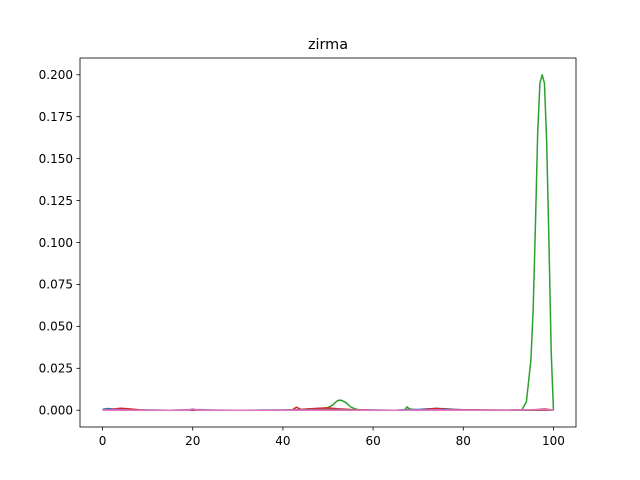 This screenshot has width=640, height=480. What do you see at coordinates (56, 369) in the screenshot?
I see `y-tick-label: 0.025` at bounding box center [56, 369].